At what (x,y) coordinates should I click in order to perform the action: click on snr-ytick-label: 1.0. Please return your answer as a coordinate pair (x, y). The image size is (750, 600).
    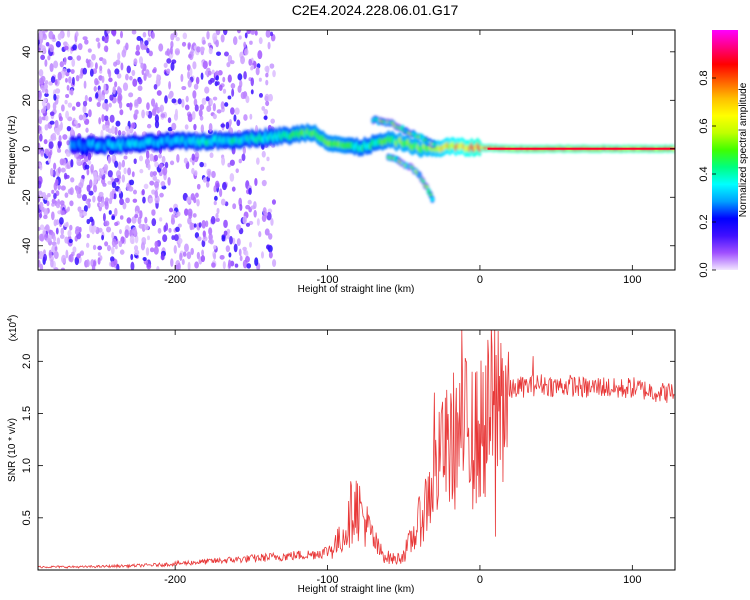
    Looking at the image, I should click on (27, 465).